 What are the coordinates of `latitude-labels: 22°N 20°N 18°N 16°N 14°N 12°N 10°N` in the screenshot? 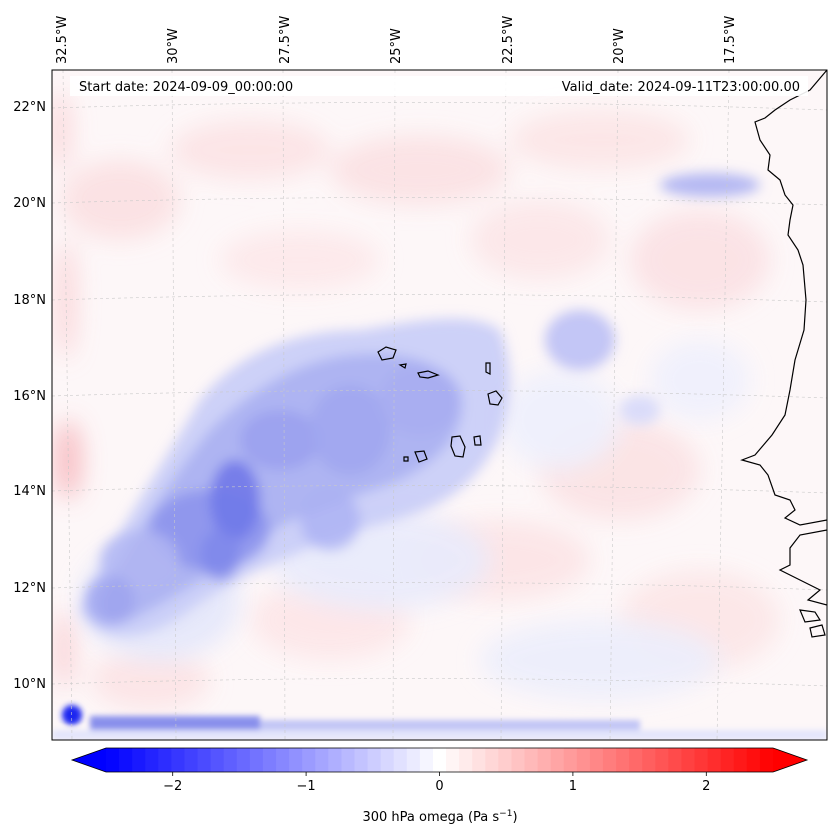 It's located at (29, 396).